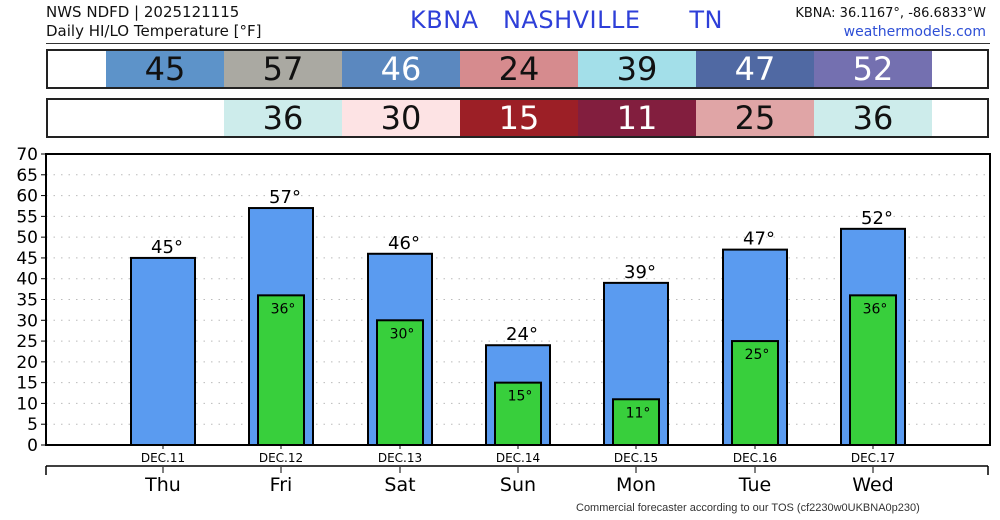  What do you see at coordinates (27, 155) in the screenshot?
I see `y-tick-label: 70` at bounding box center [27, 155].